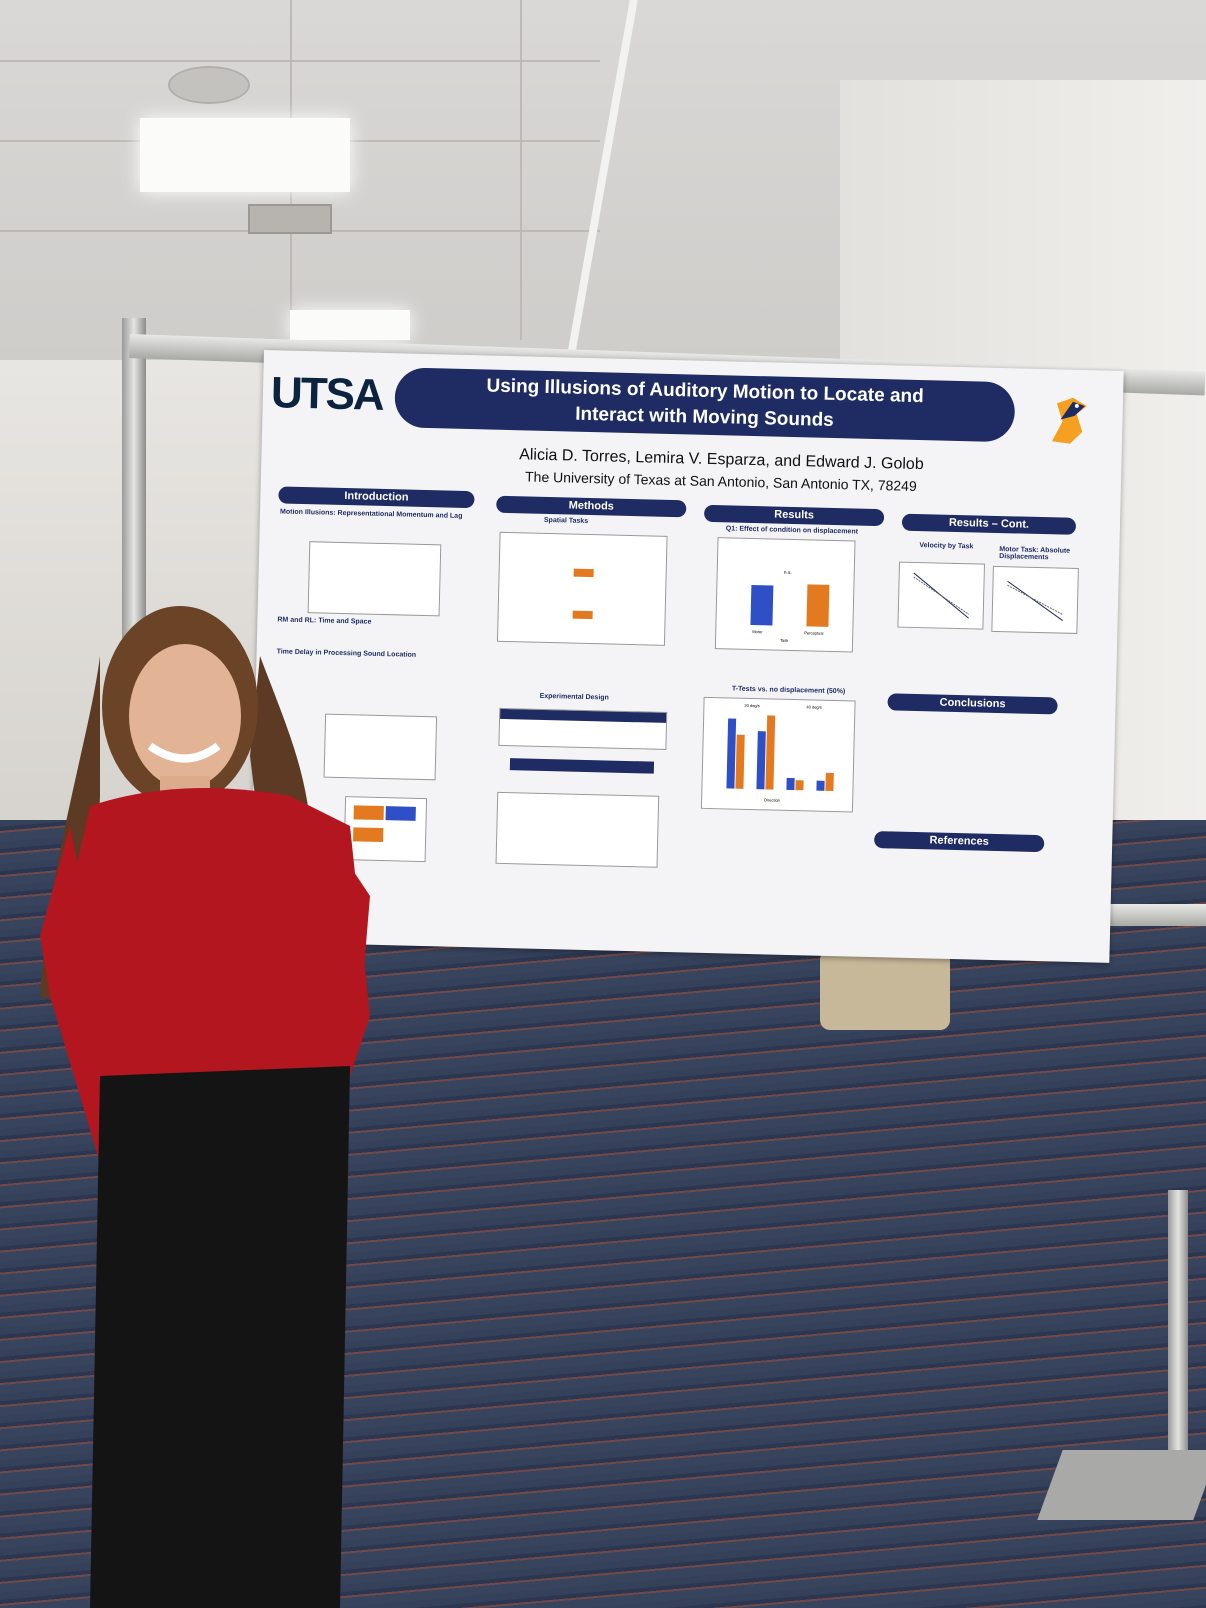  Describe the element at coordinates (792, 530) in the screenshot. I see `q1-label: Q1: Effect of condition on displacement` at that location.